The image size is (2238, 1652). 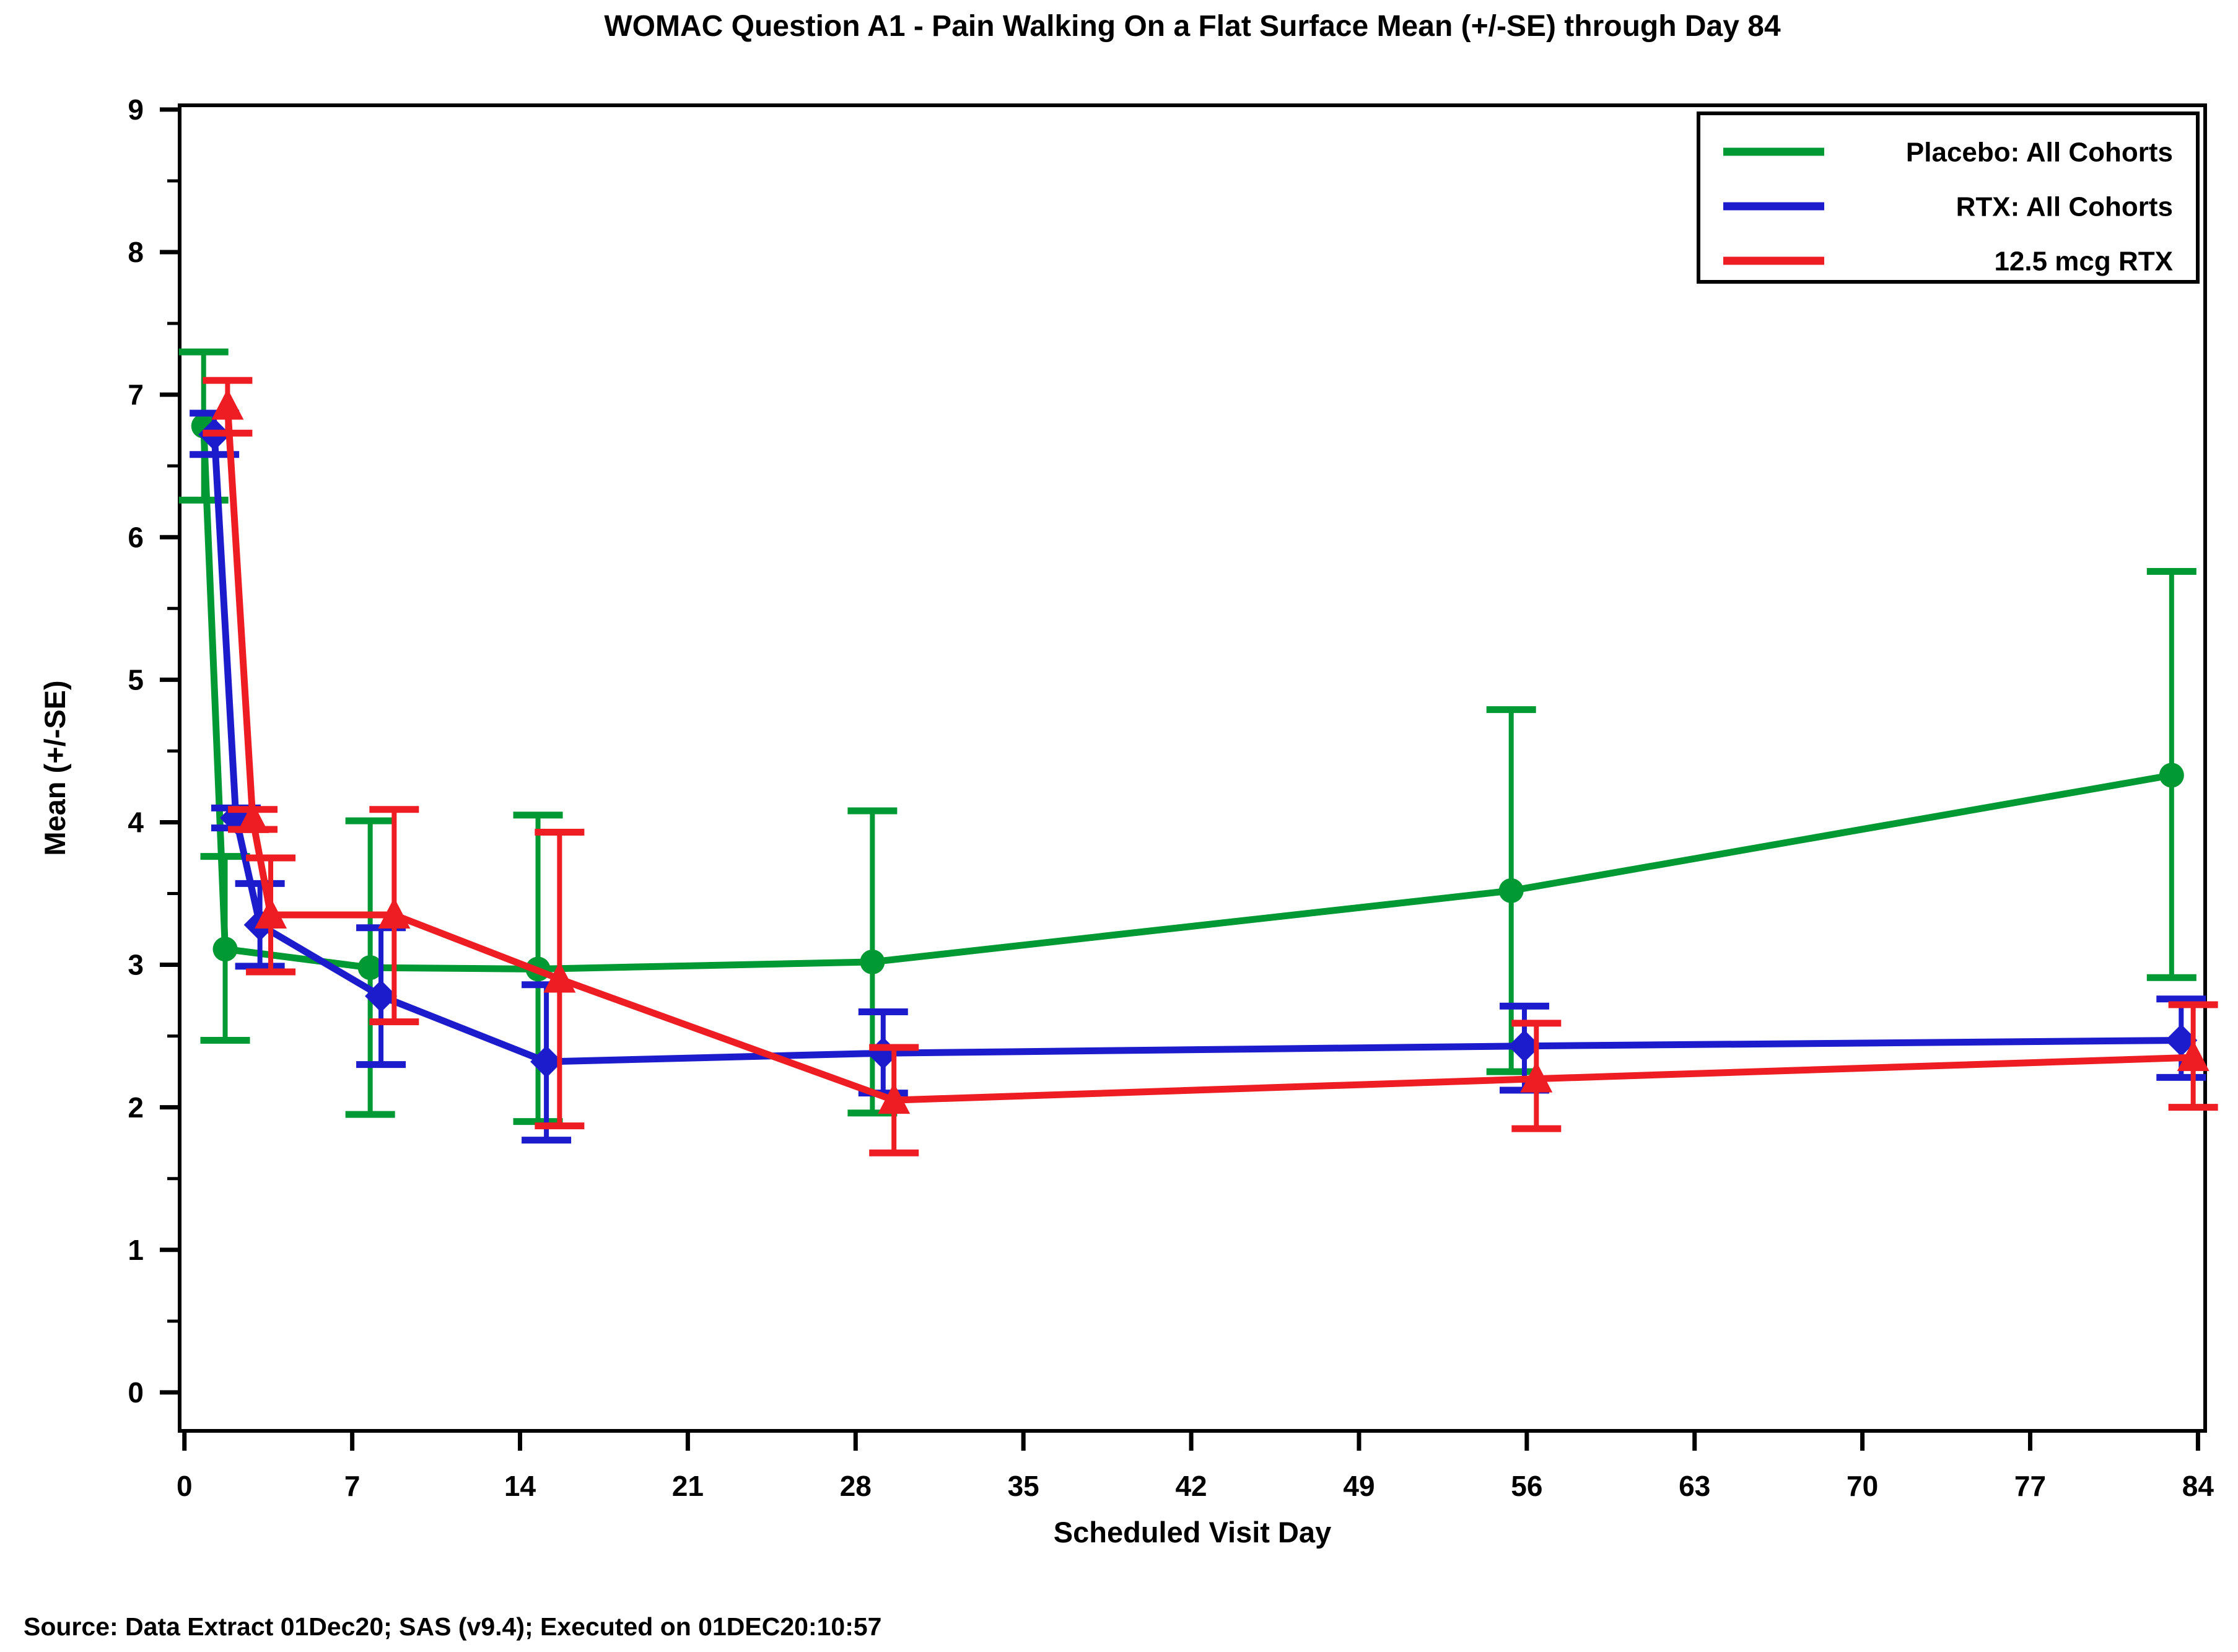 What do you see at coordinates (1191, 1486) in the screenshot?
I see `x-tick-label: 42` at bounding box center [1191, 1486].